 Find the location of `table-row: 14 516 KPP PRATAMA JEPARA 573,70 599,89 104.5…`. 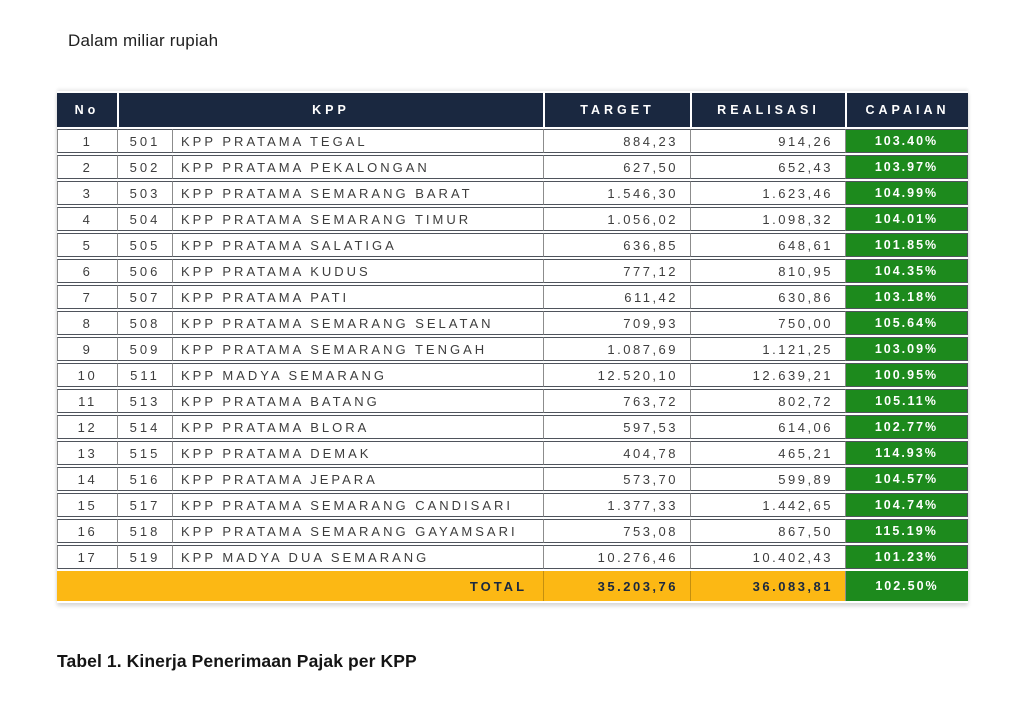

table-row: 14 516 KPP PRATAMA JEPARA 573,70 599,89 104.5… is located at coordinates (513, 479).